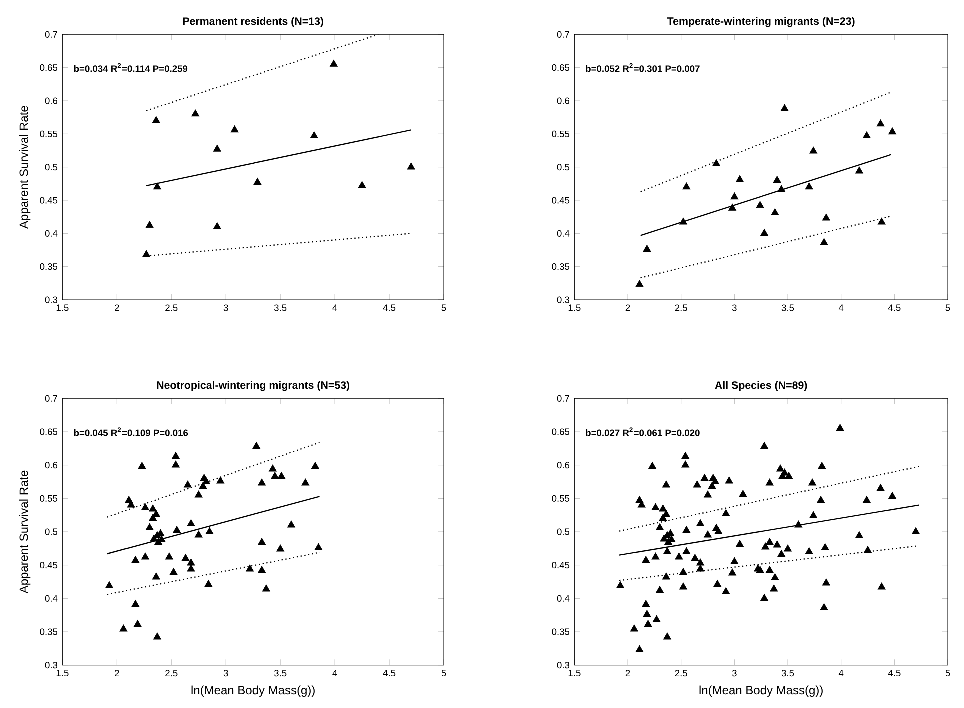 This screenshot has width=964, height=708. What do you see at coordinates (761, 22) in the screenshot?
I see `chart-title: Temperate-wintering migrants (N=23)` at bounding box center [761, 22].